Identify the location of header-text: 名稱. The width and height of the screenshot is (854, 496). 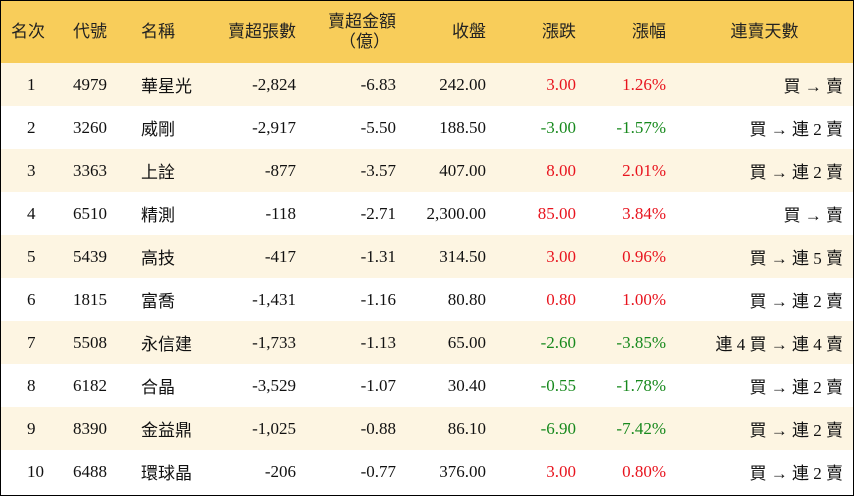
(158, 31).